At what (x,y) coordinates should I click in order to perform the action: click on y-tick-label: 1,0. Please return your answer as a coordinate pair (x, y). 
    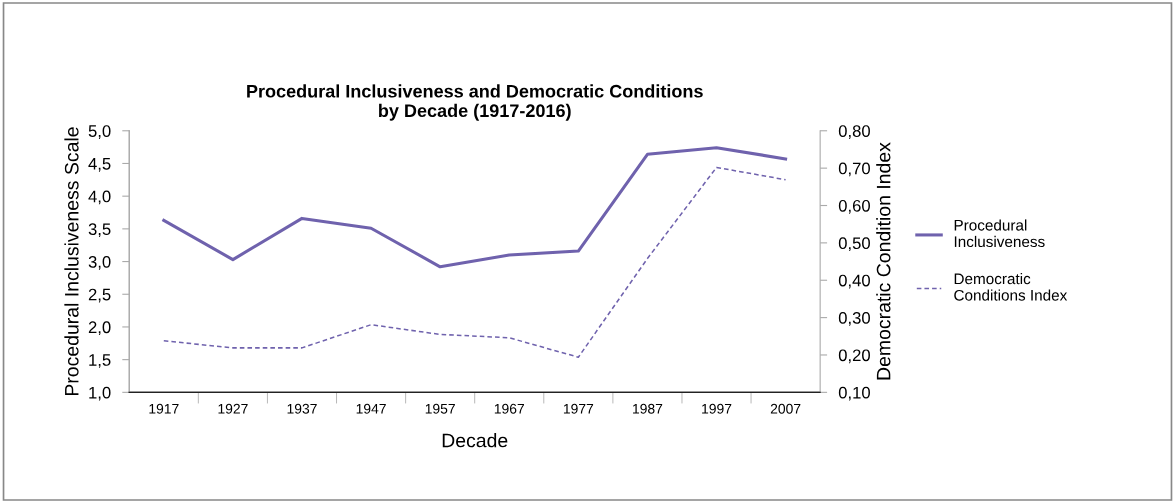
    Looking at the image, I should click on (100, 393).